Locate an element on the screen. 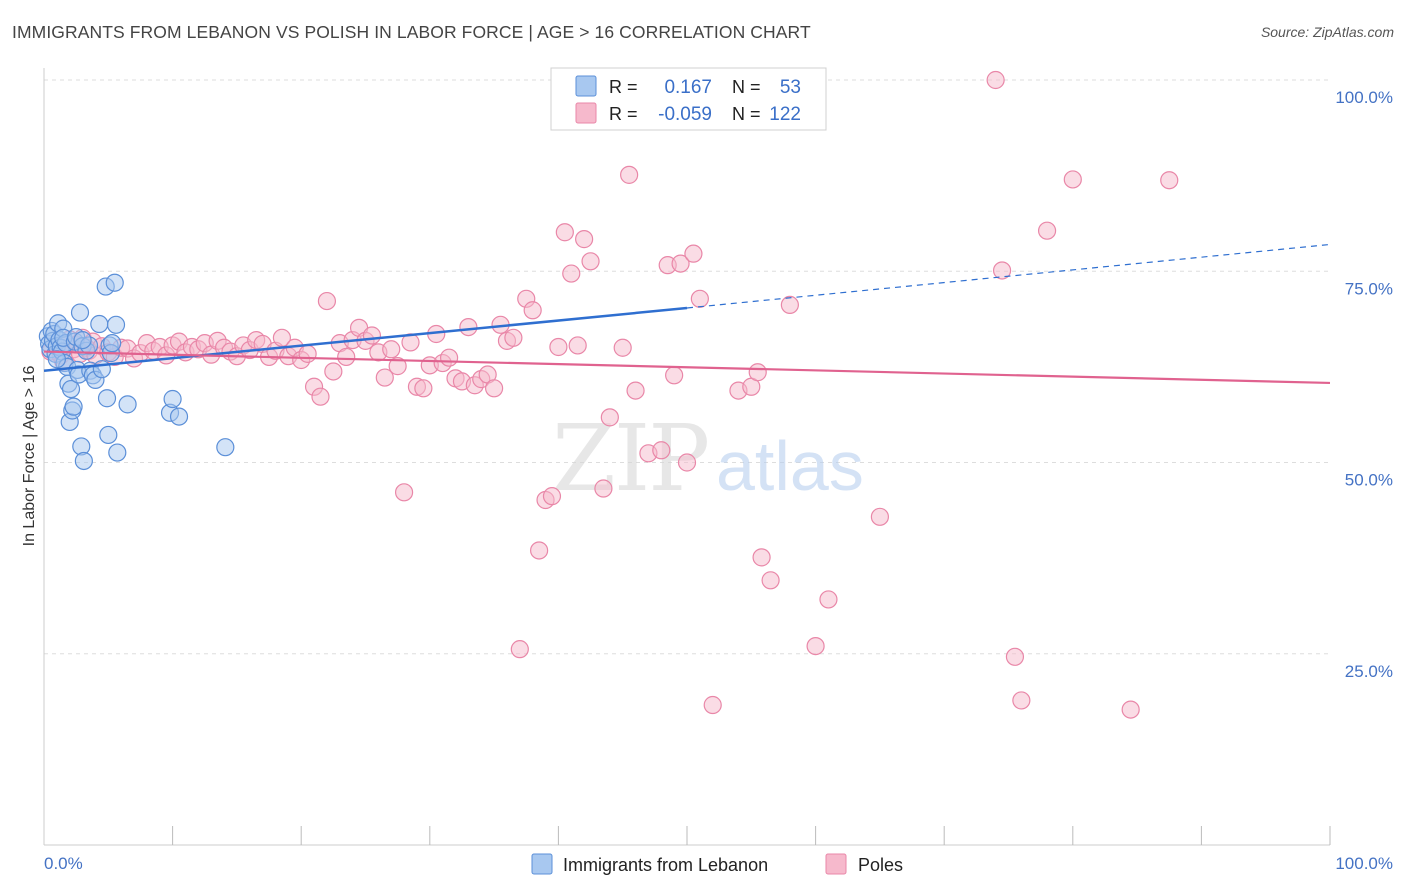 The width and height of the screenshot is (1406, 892). x-tick-label-max: 100.0% is located at coordinates (1364, 863).